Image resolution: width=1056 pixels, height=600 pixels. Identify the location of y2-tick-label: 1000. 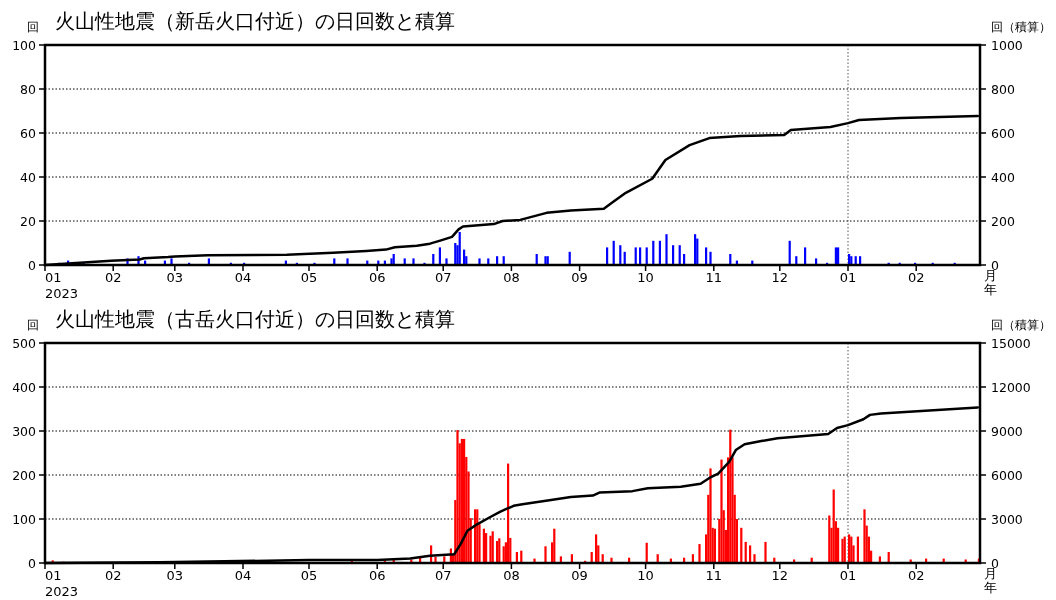
(1007, 45).